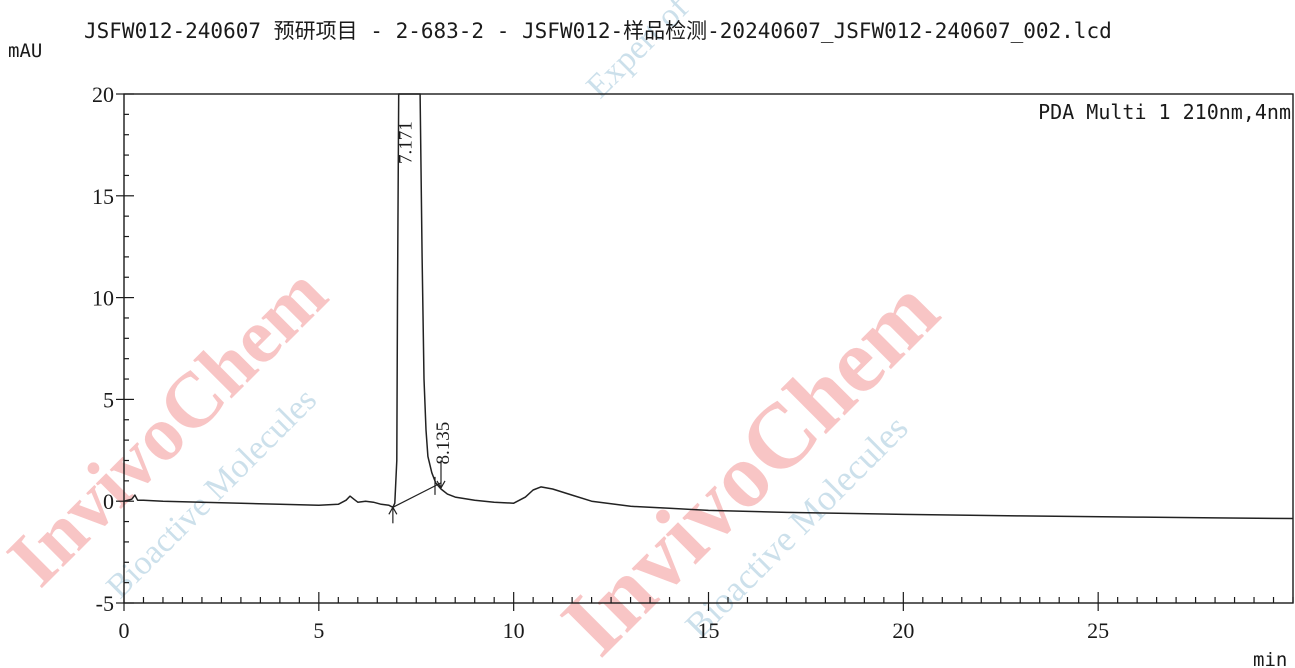 Image resolution: width=1295 pixels, height=668 pixels. What do you see at coordinates (318, 630) in the screenshot?
I see `x-tick-label: 5` at bounding box center [318, 630].